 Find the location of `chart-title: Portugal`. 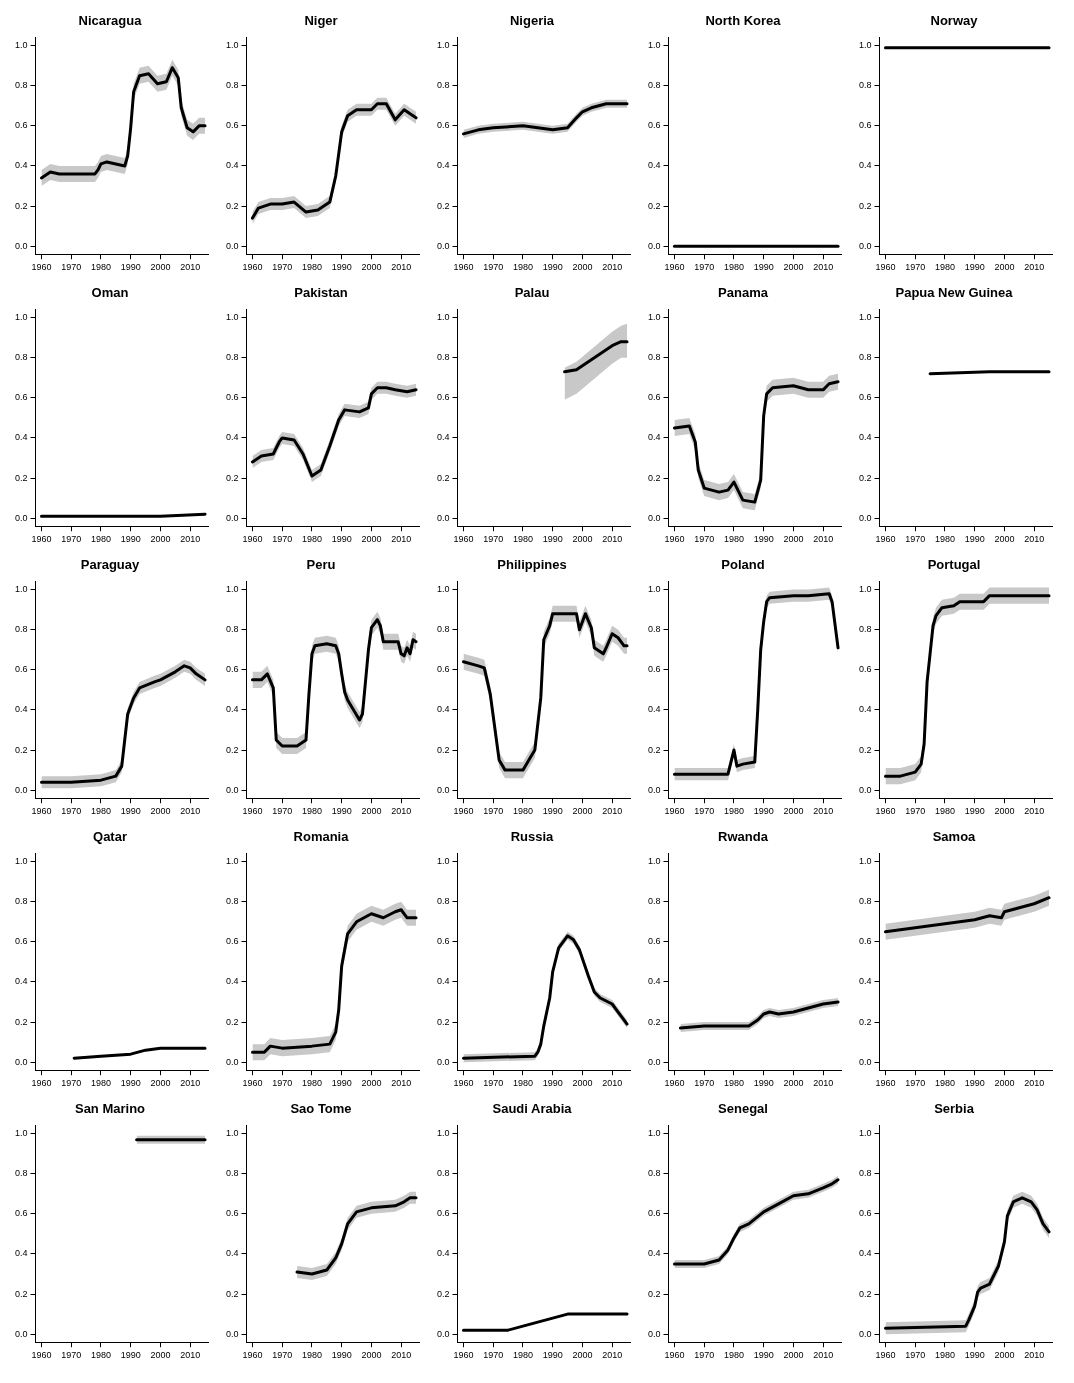

chart-title: Portugal is located at coordinates (954, 565).